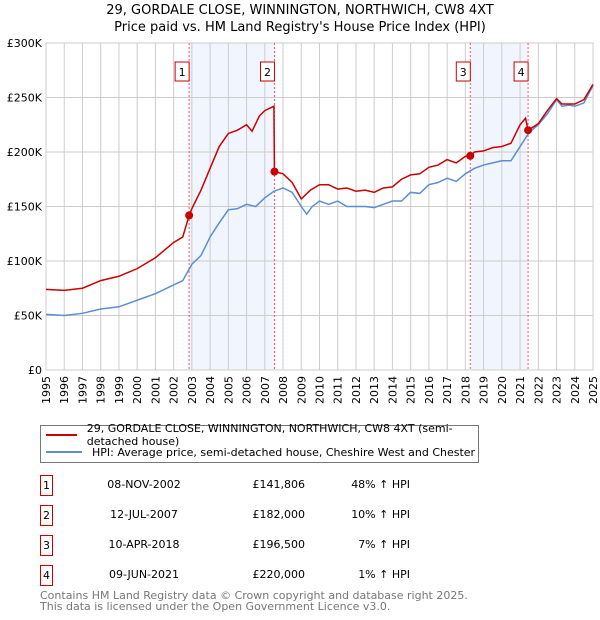 This screenshot has width=600, height=620. I want to click on transaction-date: 12-JUL-2007, so click(144, 514).